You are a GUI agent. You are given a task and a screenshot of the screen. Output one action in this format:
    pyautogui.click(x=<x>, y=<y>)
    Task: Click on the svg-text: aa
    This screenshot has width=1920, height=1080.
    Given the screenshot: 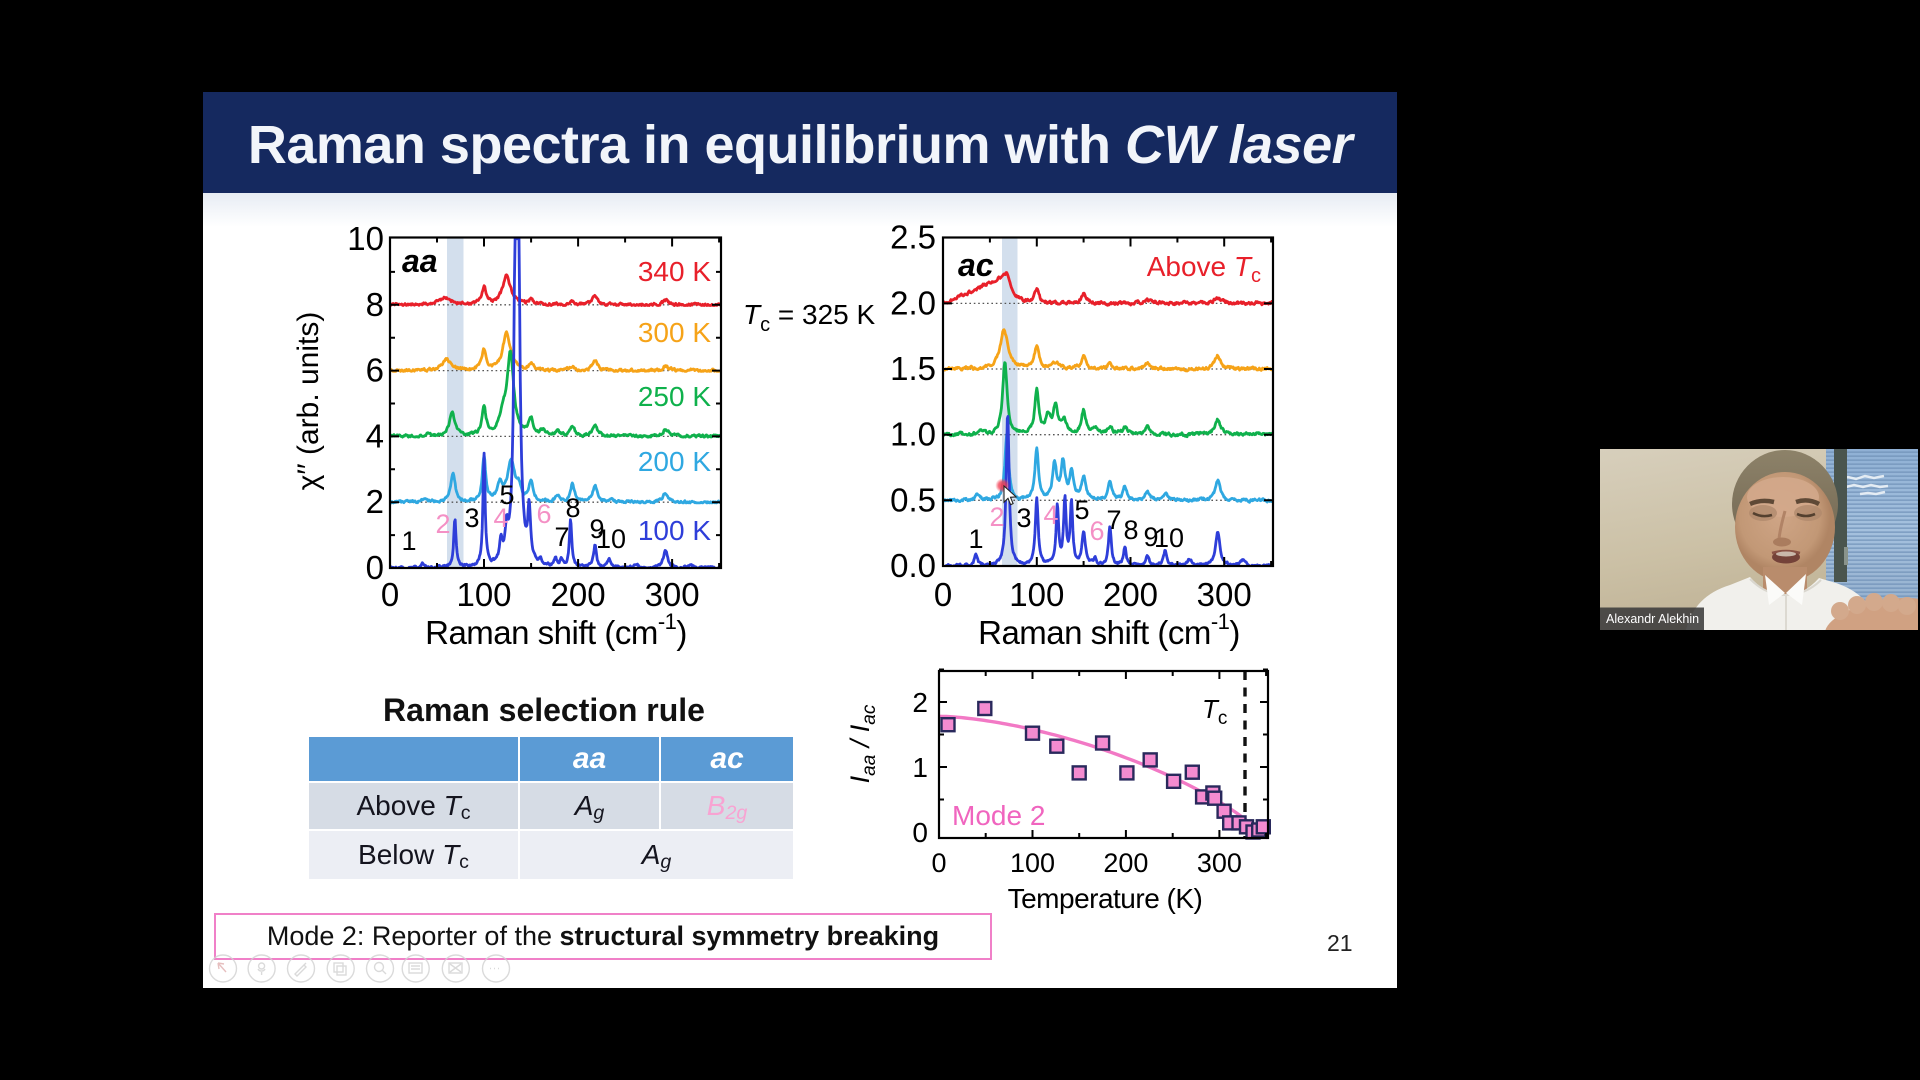 What is the action you would take?
    pyautogui.click(x=420, y=261)
    